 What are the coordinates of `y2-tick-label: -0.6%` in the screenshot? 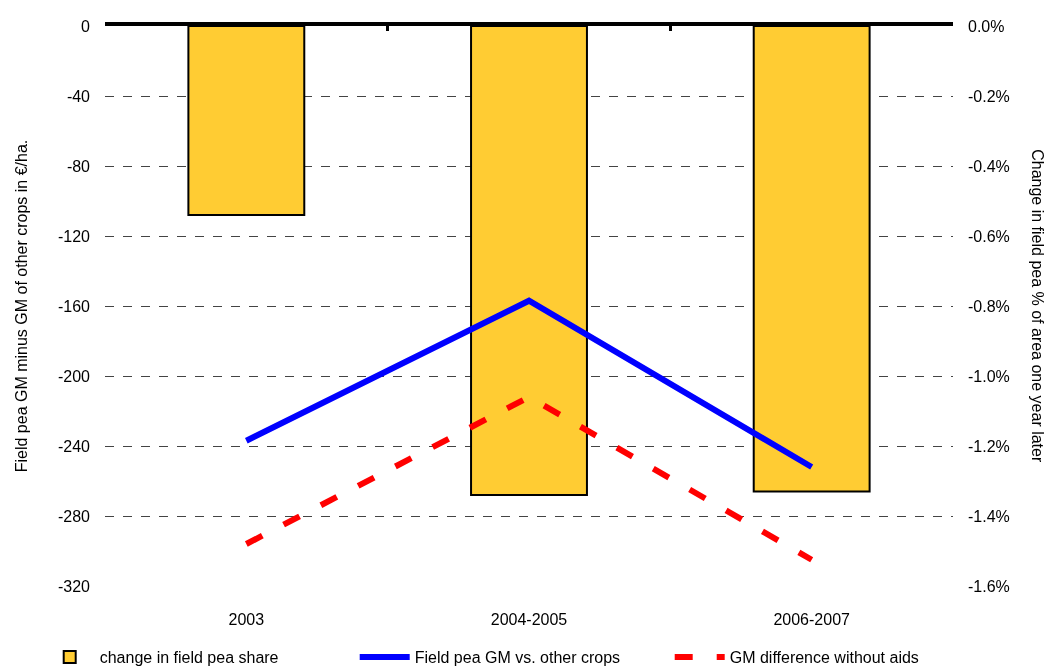 It's located at (989, 236).